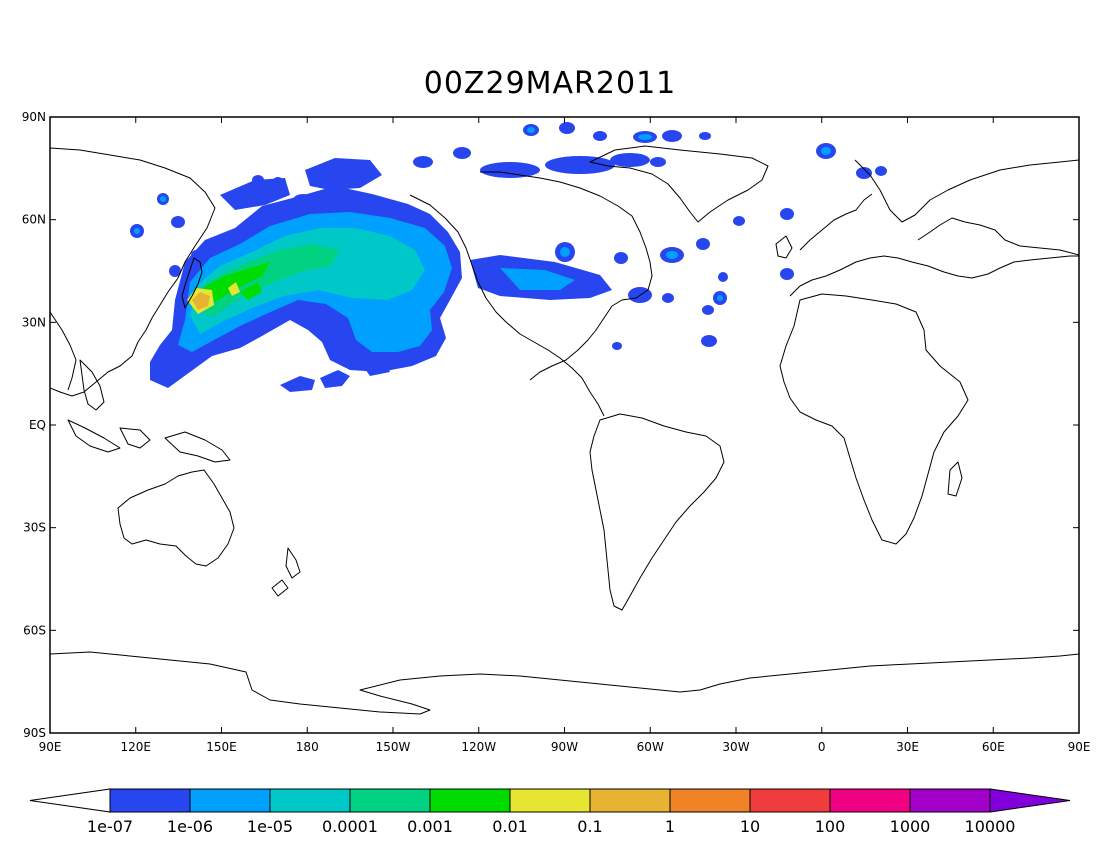 The image size is (1100, 850). I want to click on lon-tick-label: 150E, so click(221, 747).